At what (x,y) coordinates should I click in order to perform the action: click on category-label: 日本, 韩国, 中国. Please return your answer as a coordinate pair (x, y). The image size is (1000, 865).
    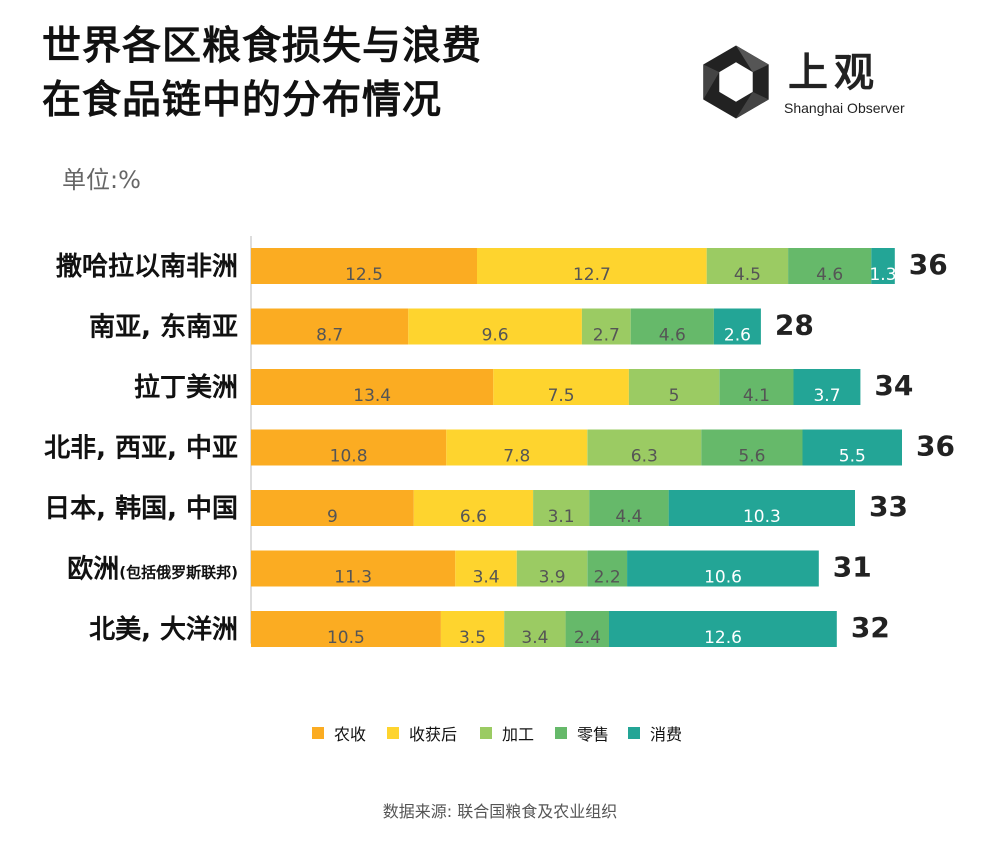
    Looking at the image, I should click on (141, 509).